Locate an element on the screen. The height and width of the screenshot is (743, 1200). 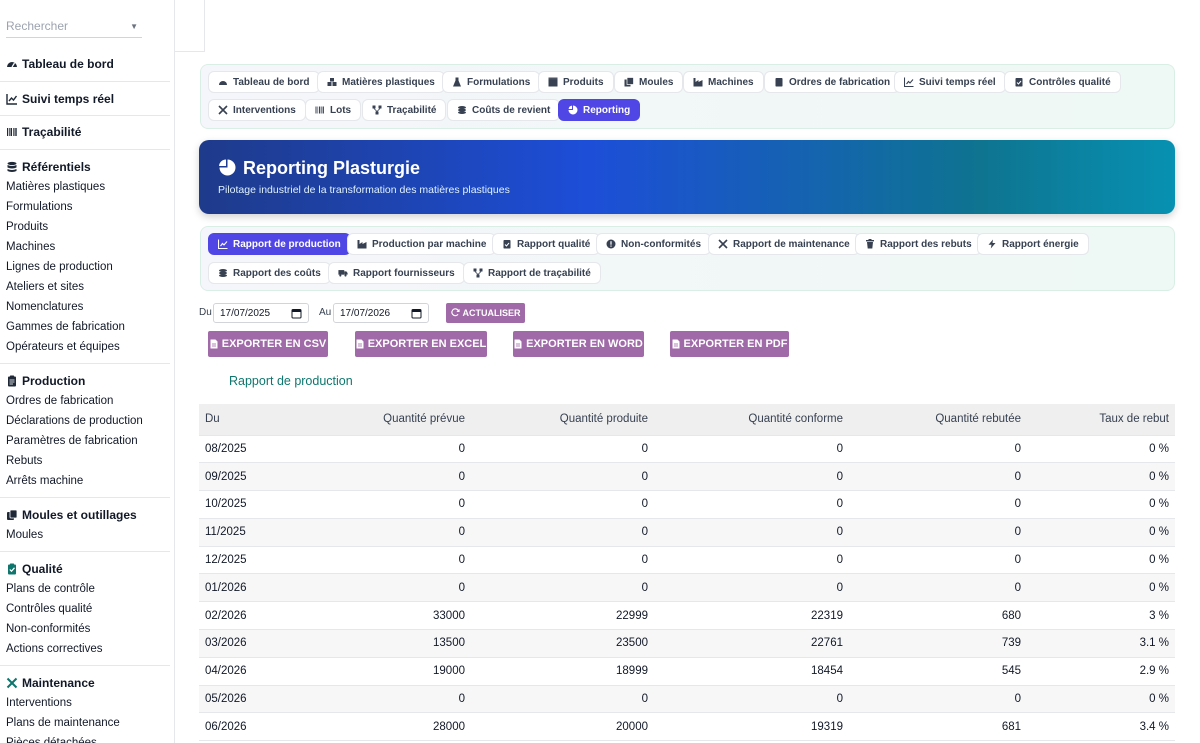
sidebar-item-formulations: Formulations is located at coordinates (39, 207).